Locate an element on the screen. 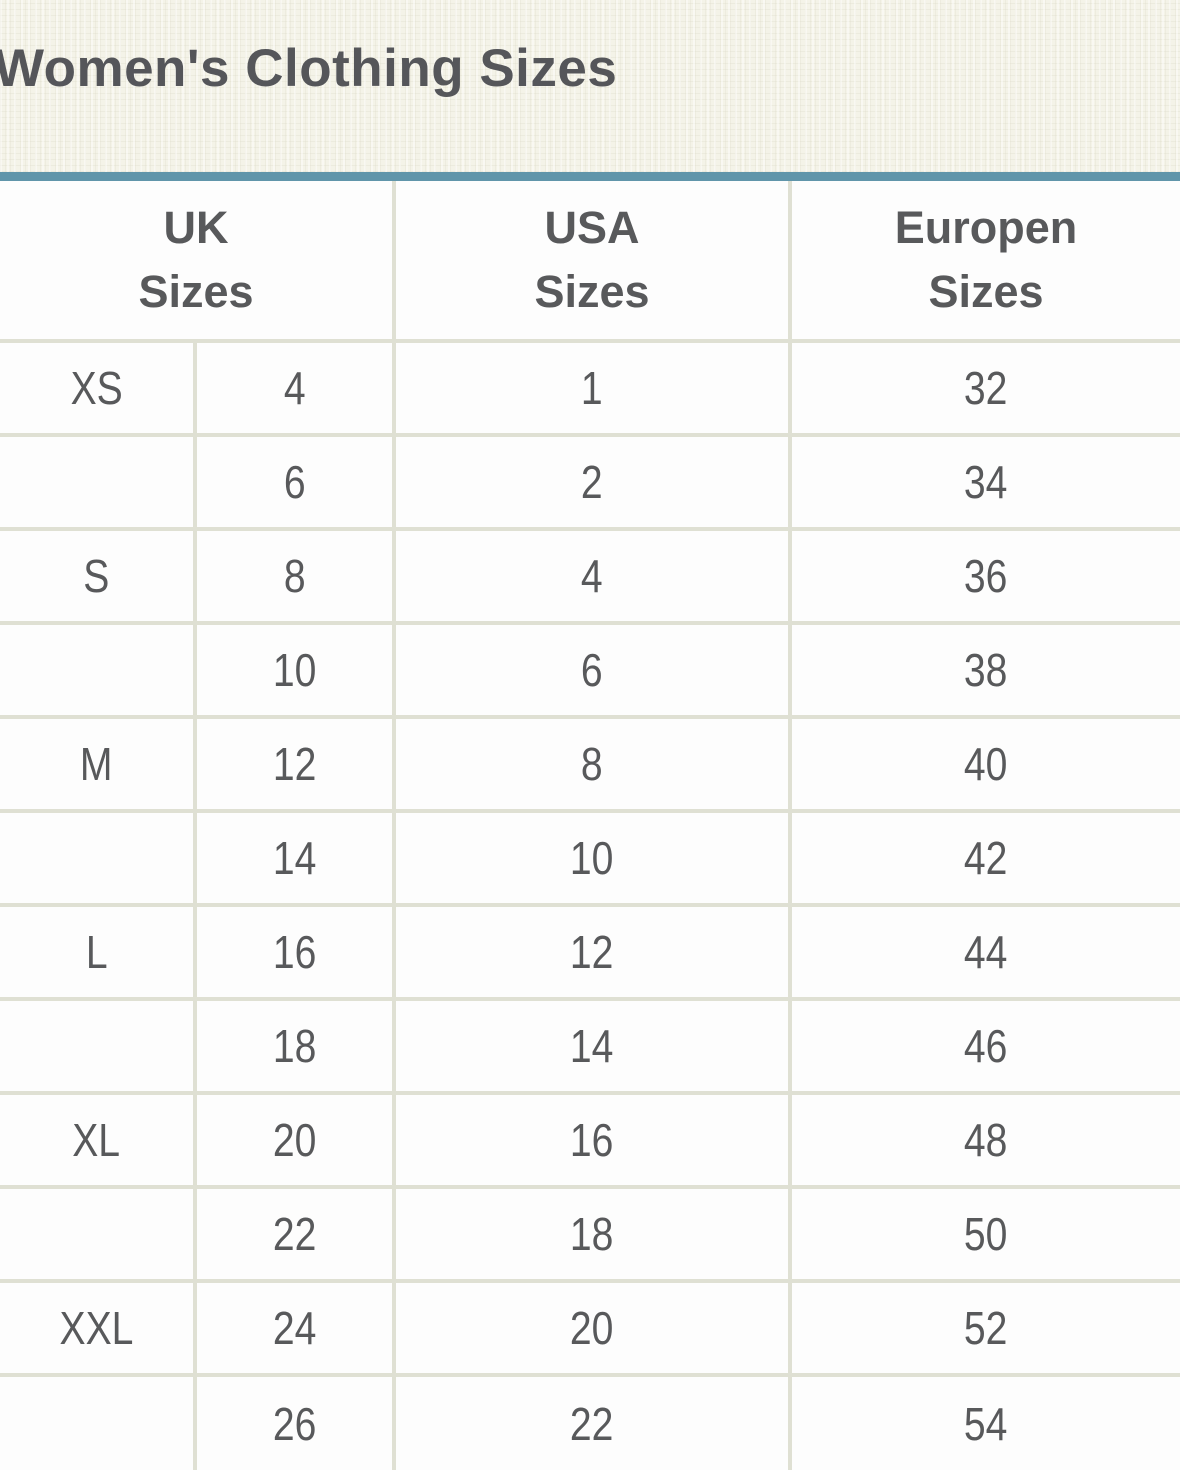 The image size is (1180, 1470). uk-size-cell: 24 is located at coordinates (294, 1328).